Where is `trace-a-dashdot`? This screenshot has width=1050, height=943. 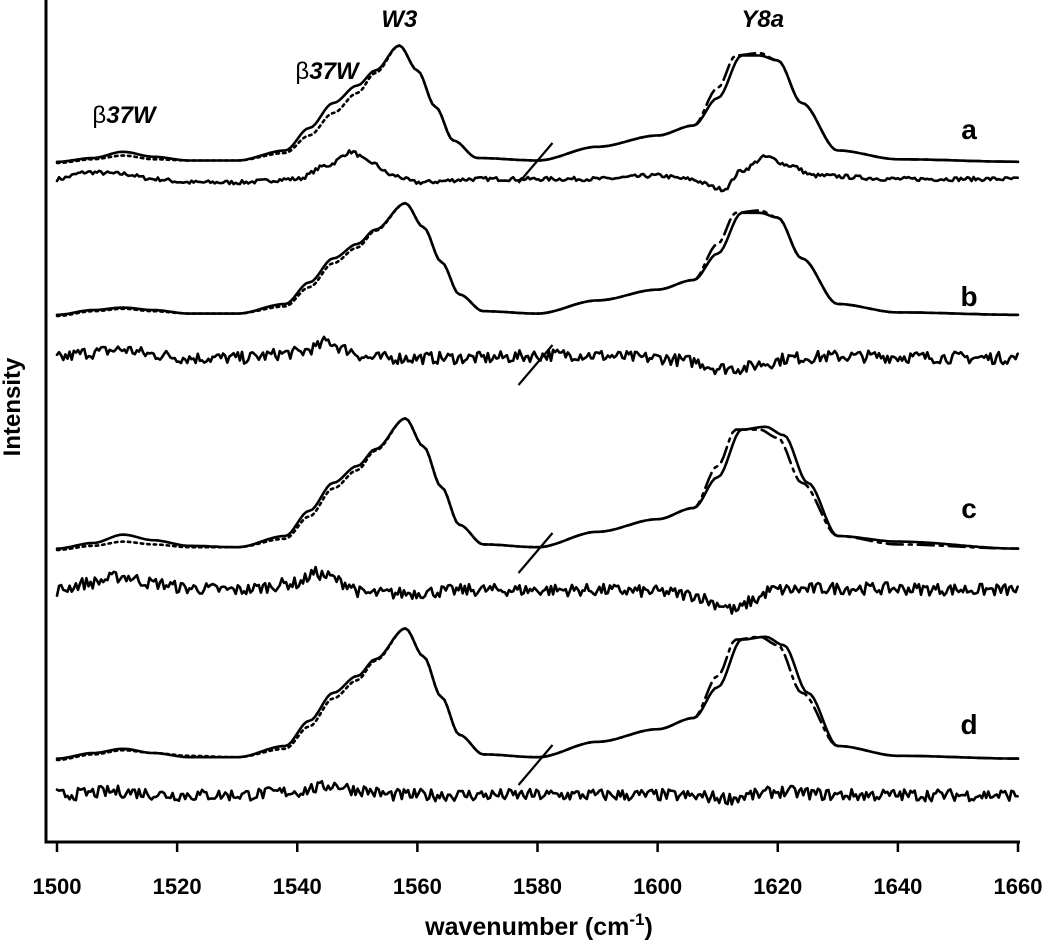
trace-a-dashdot is located at coordinates (778, 107).